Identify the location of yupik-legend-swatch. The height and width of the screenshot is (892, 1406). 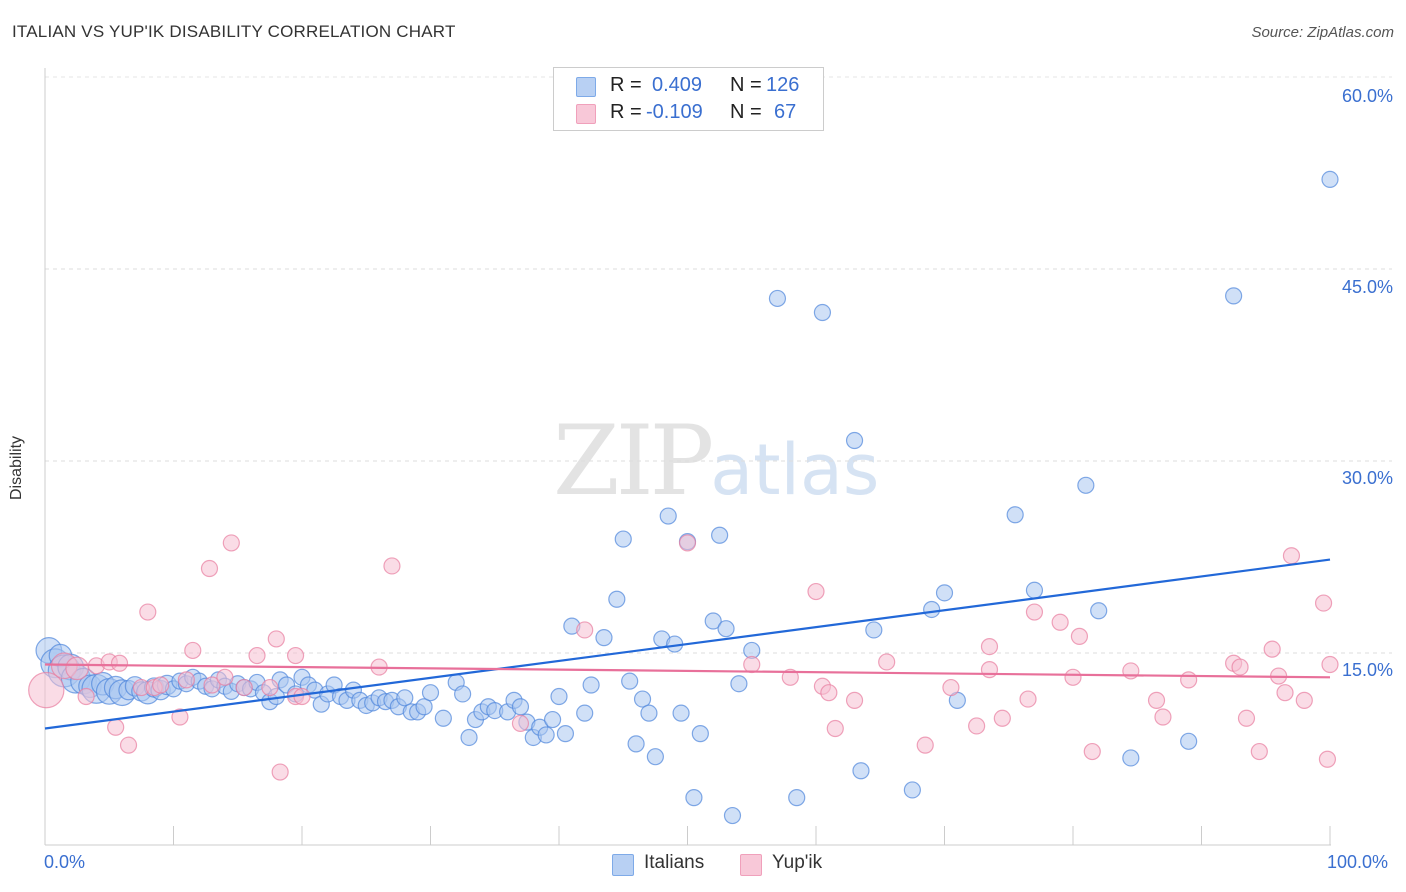
(751, 865).